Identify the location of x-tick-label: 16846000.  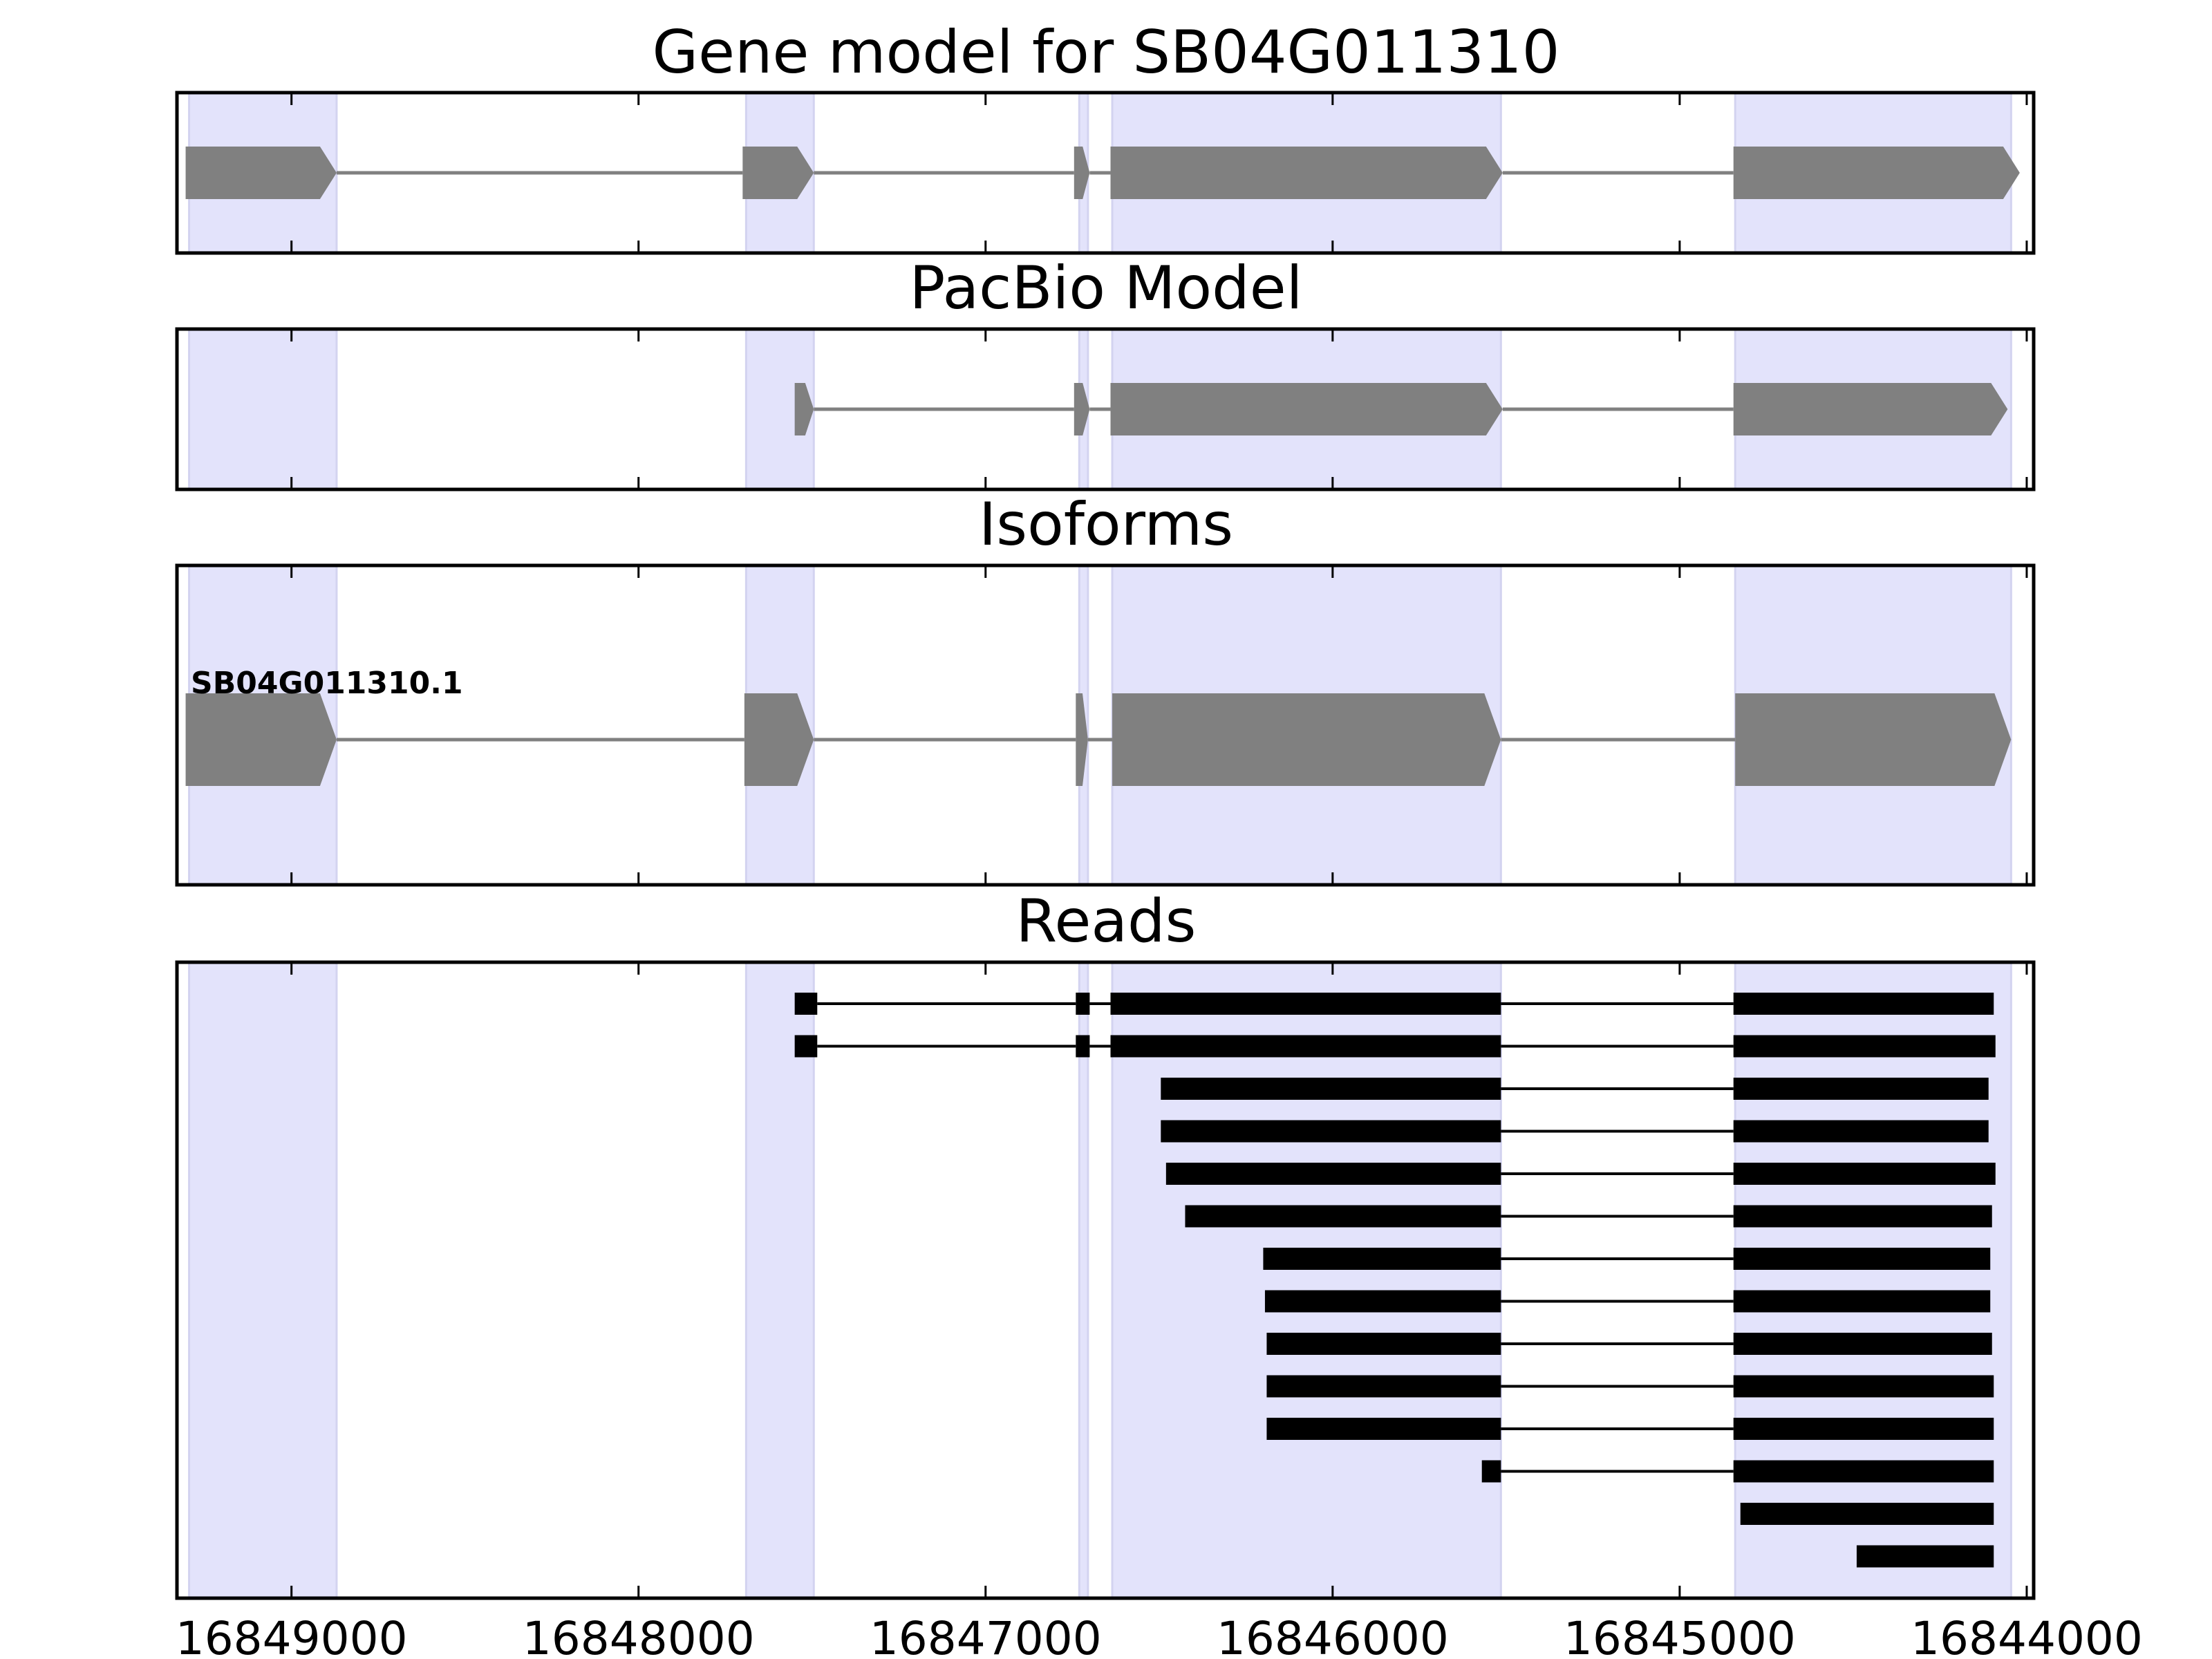
(1333, 1635).